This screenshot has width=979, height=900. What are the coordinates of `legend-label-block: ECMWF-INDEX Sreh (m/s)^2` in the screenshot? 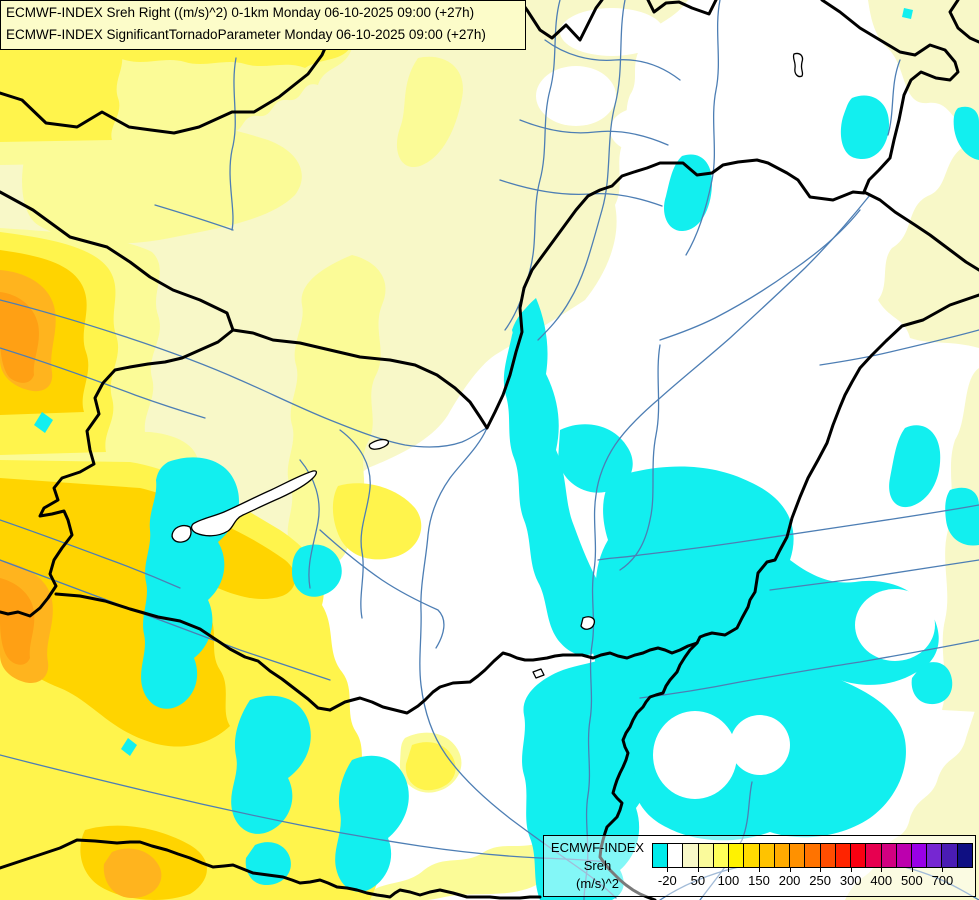 It's located at (597, 866).